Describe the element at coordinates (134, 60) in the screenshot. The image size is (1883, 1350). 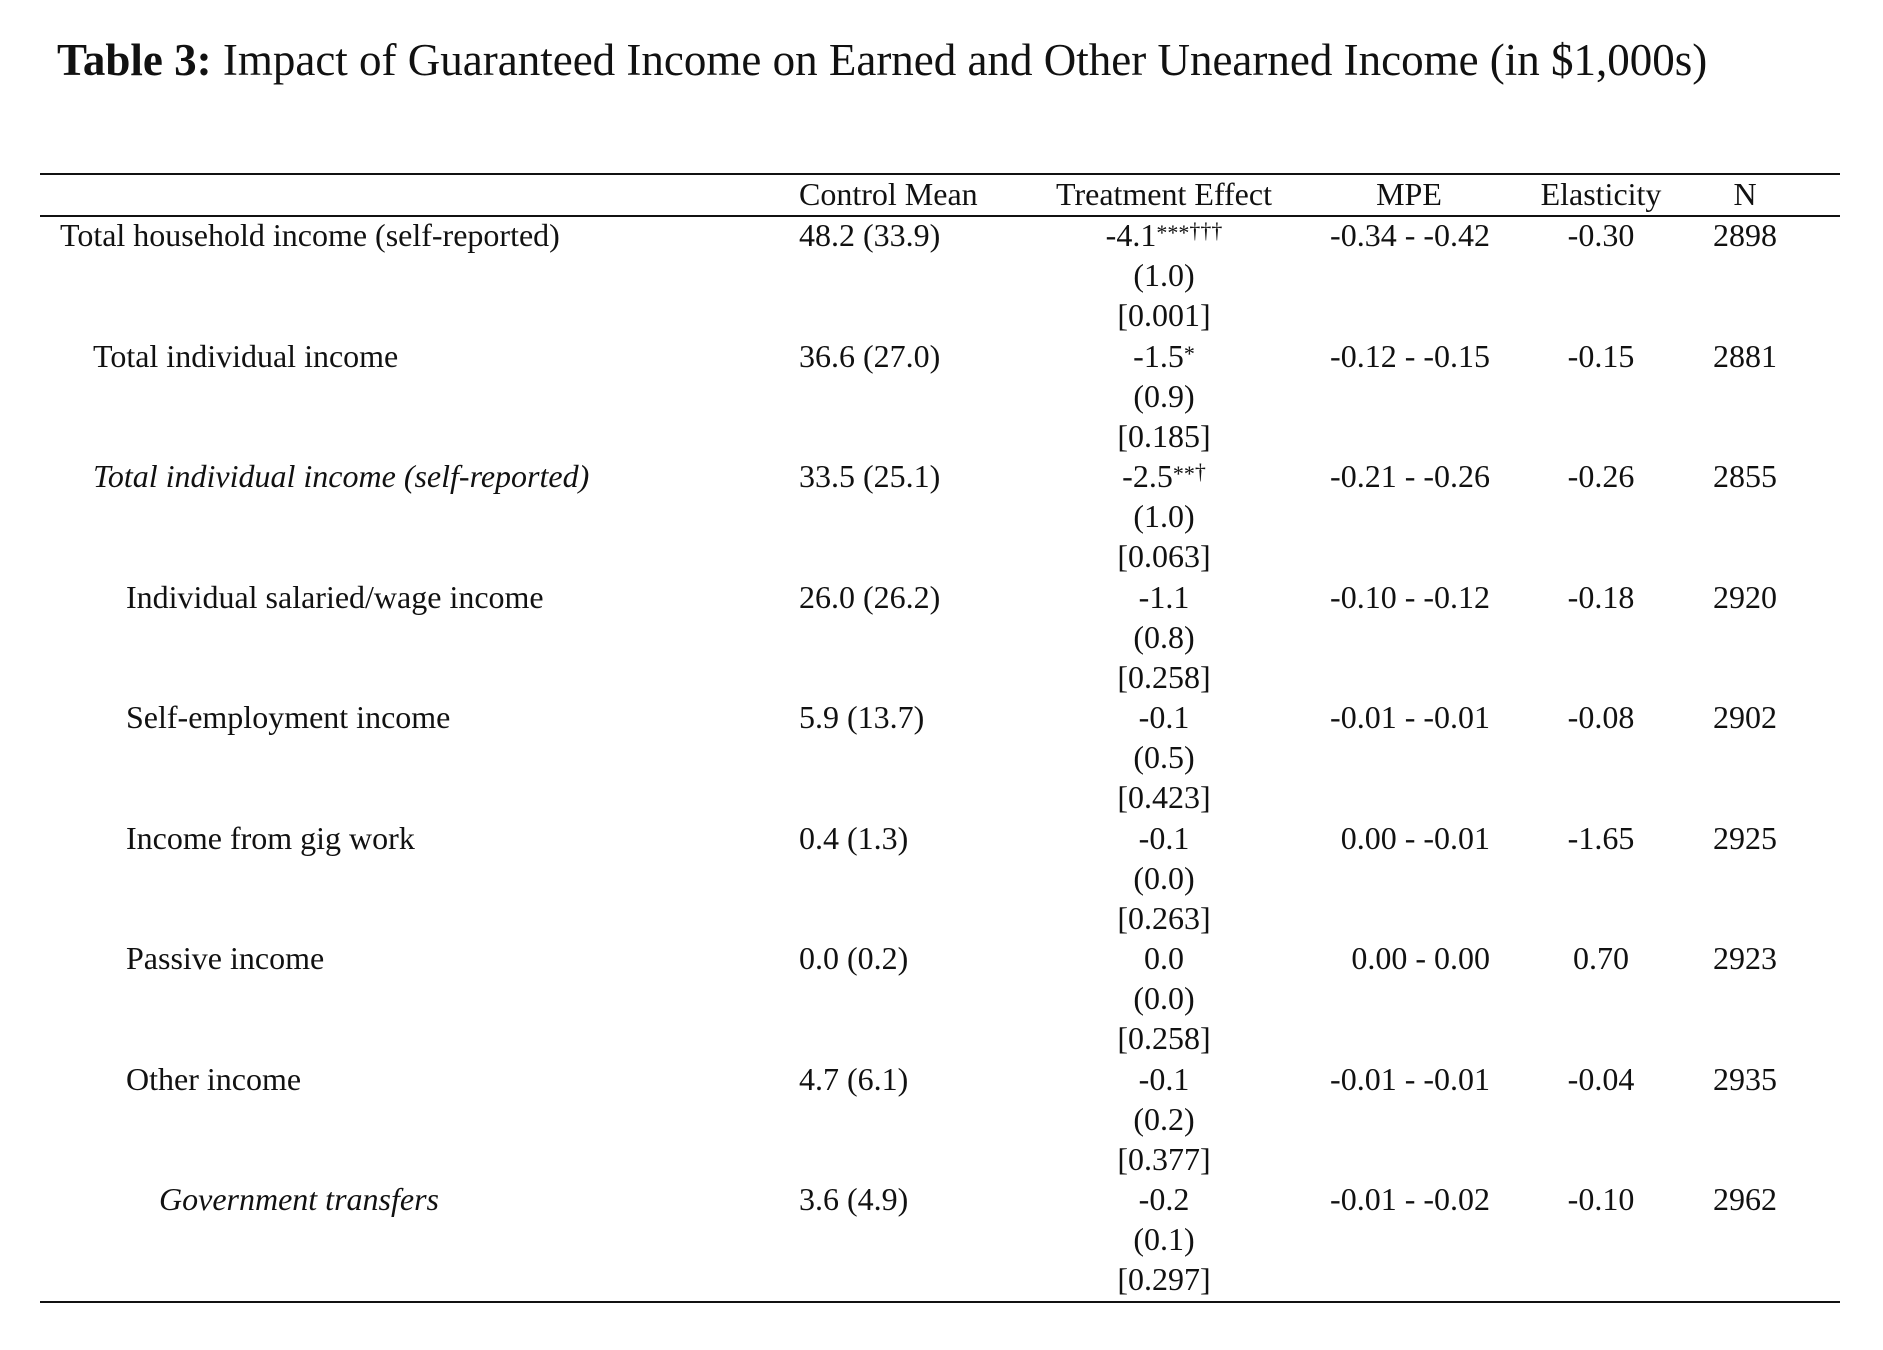
I see `table-caption-label: Table 3:` at that location.